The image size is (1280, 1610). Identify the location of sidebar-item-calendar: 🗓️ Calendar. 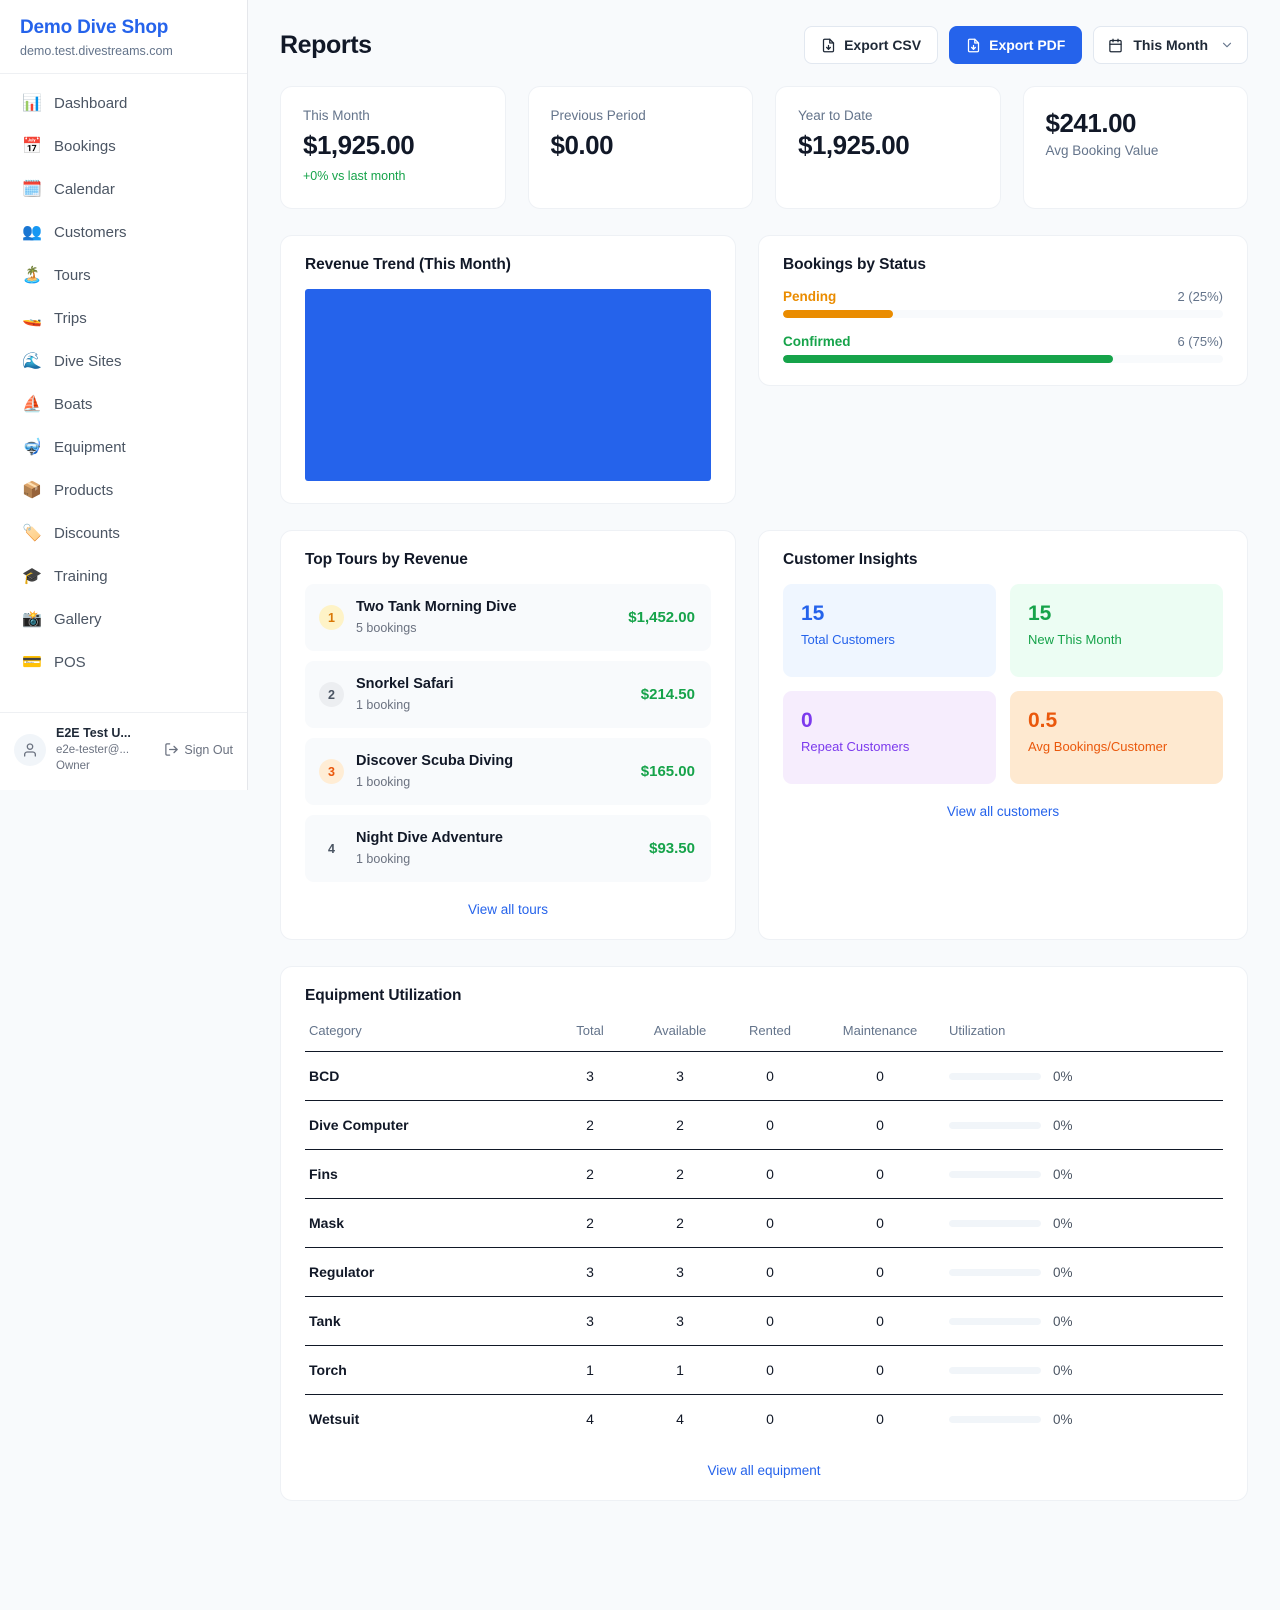
(123, 189).